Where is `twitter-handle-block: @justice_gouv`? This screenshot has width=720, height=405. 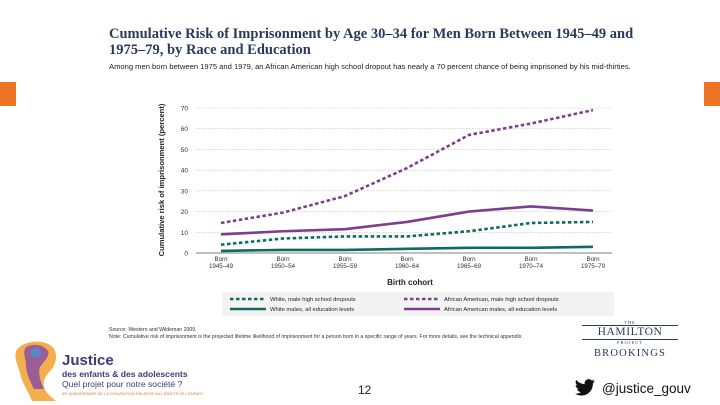 twitter-handle-block: @justice_gouv is located at coordinates (632, 389).